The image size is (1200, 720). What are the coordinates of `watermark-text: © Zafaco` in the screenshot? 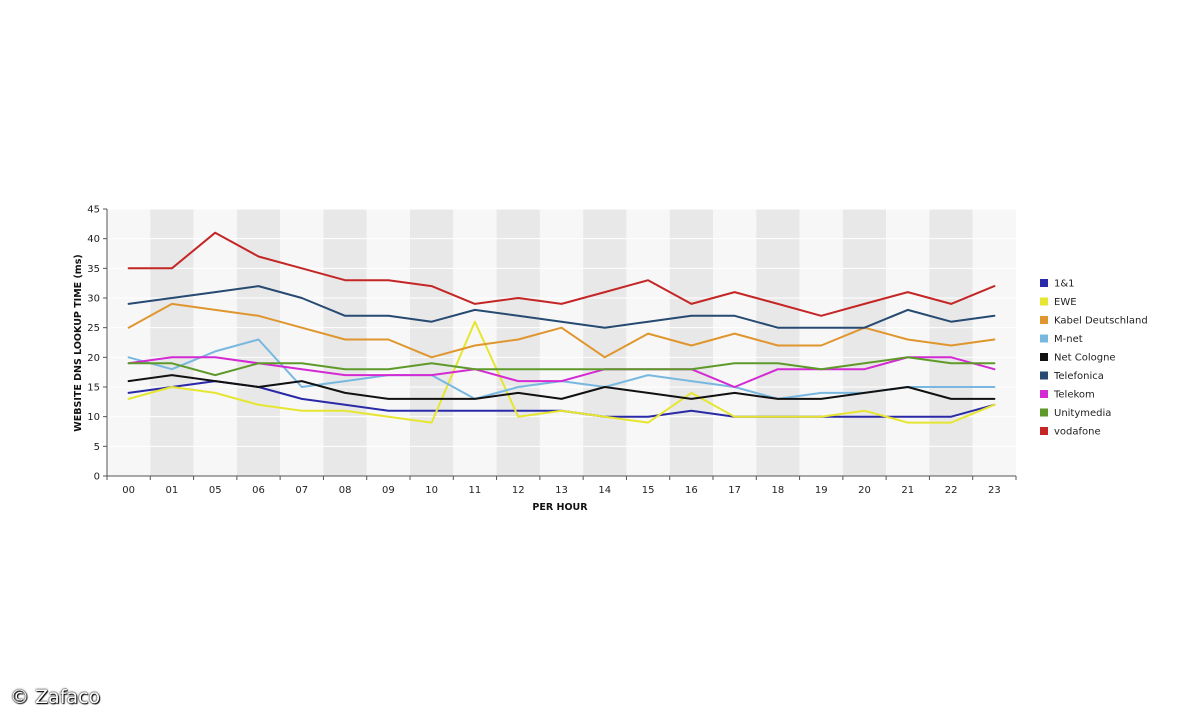 It's located at (55, 697).